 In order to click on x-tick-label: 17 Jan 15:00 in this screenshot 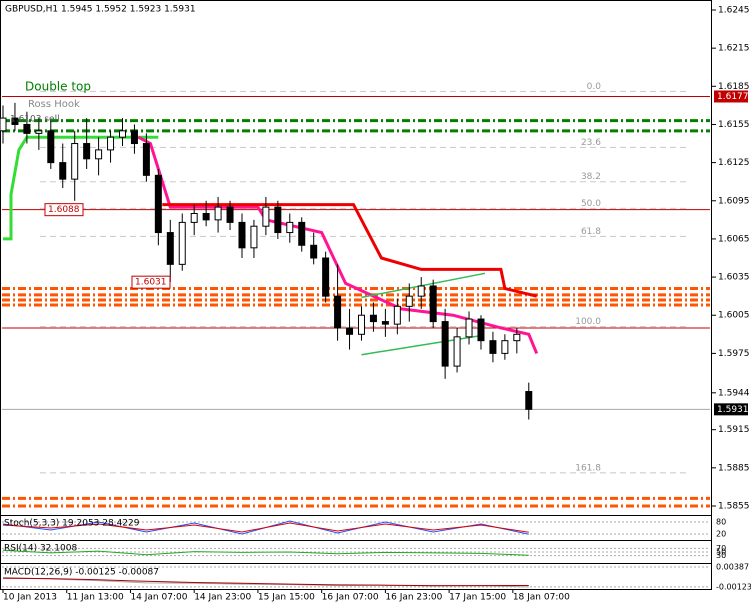, I will do `click(477, 598)`.